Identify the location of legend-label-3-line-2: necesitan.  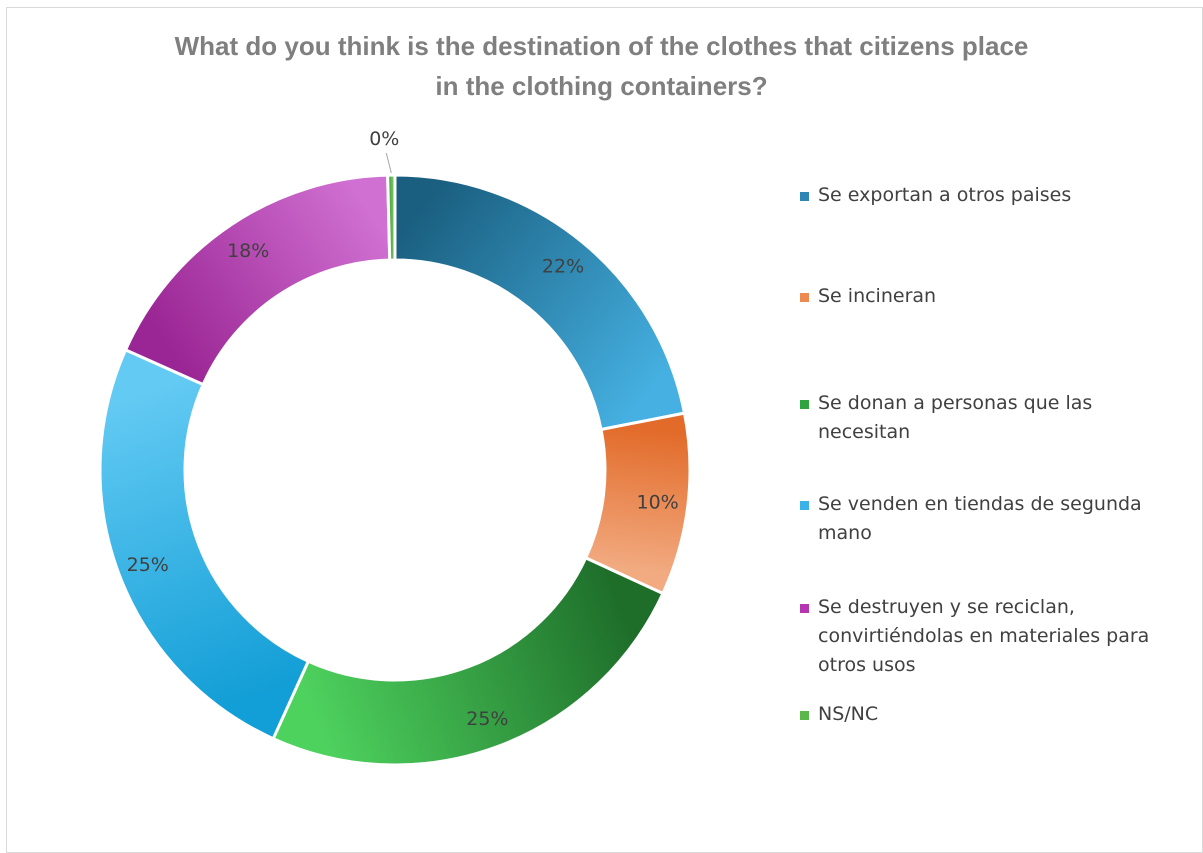
(864, 432).